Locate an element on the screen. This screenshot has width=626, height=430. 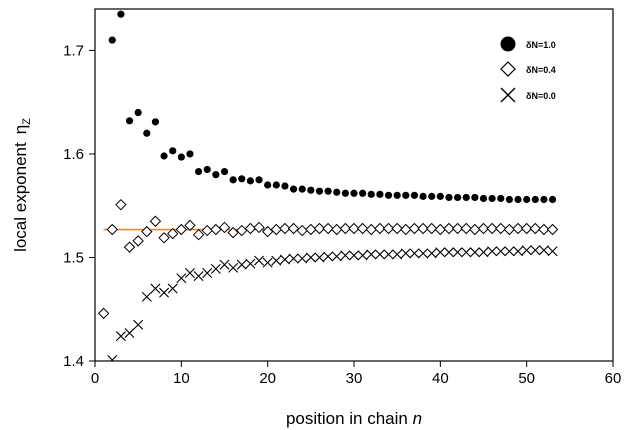
x-tick-label: 0 is located at coordinates (95, 378).